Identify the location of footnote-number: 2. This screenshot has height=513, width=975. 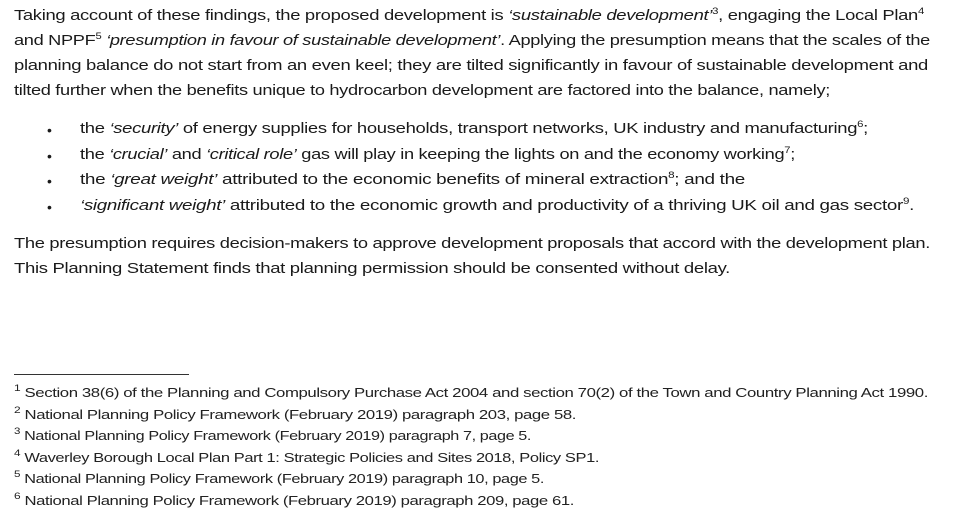
(17, 409).